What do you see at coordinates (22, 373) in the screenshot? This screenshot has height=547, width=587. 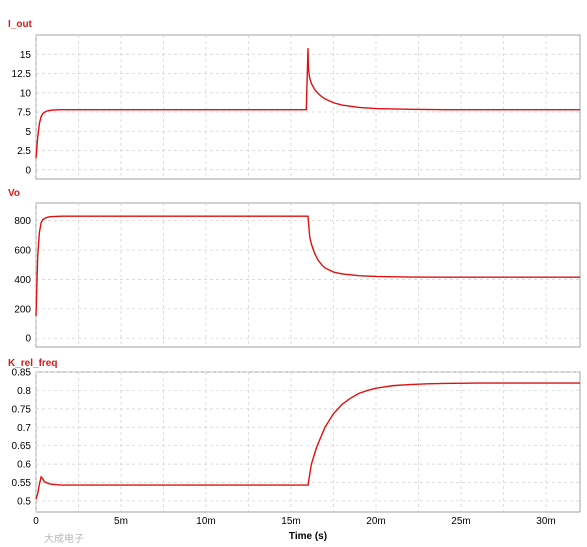 I see `y-tick-label: 0.85` at bounding box center [22, 373].